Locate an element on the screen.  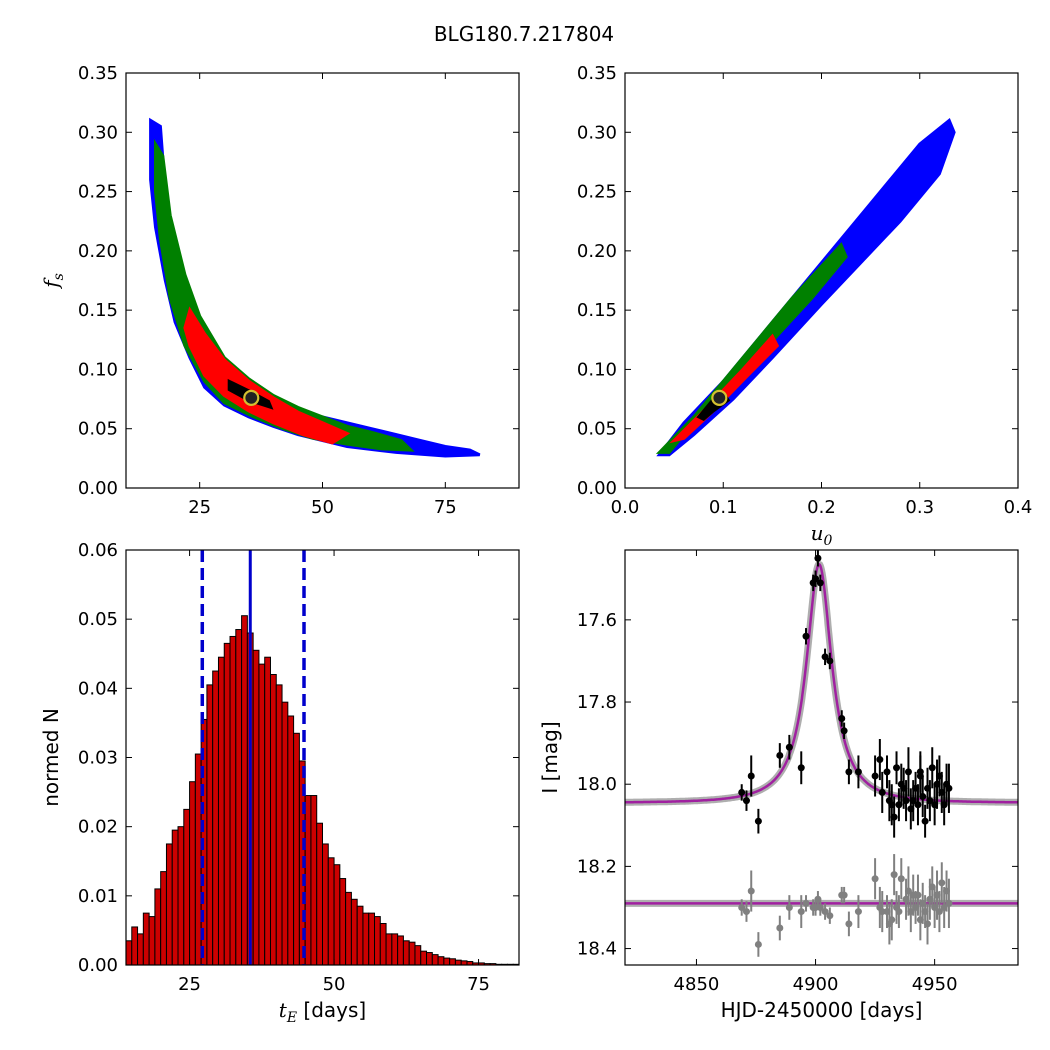
y-tick-label: 17.8 is located at coordinates (597, 702).